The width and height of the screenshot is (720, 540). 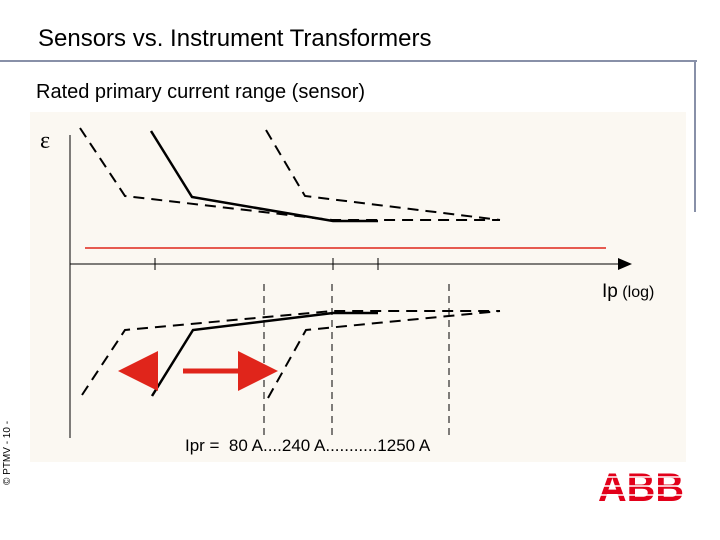 I want to click on upper-dashed-curve-left, so click(x=289, y=174).